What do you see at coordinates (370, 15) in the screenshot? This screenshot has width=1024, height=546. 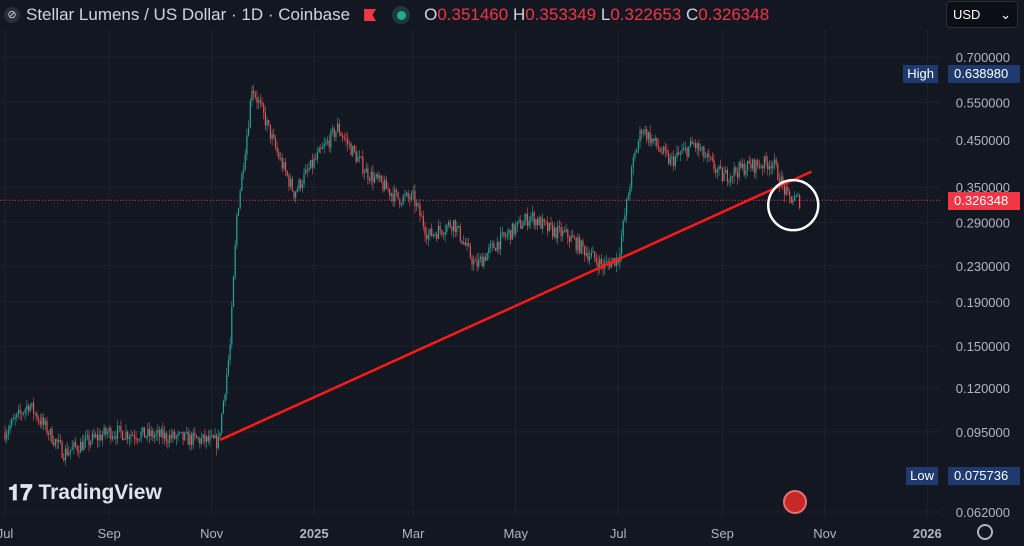 I see `flag-icon` at bounding box center [370, 15].